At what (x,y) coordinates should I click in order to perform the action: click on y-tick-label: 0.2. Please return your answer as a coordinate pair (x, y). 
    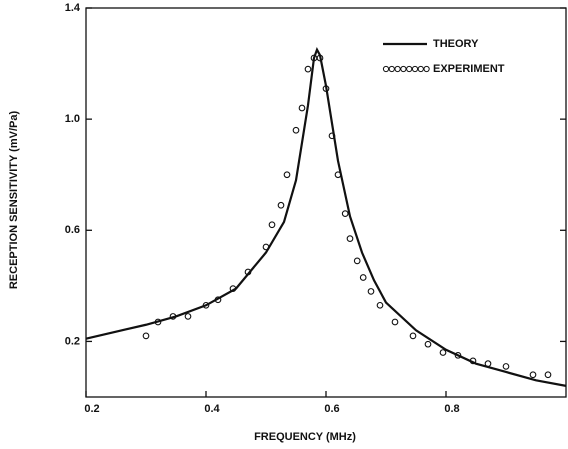
    Looking at the image, I should click on (72, 341).